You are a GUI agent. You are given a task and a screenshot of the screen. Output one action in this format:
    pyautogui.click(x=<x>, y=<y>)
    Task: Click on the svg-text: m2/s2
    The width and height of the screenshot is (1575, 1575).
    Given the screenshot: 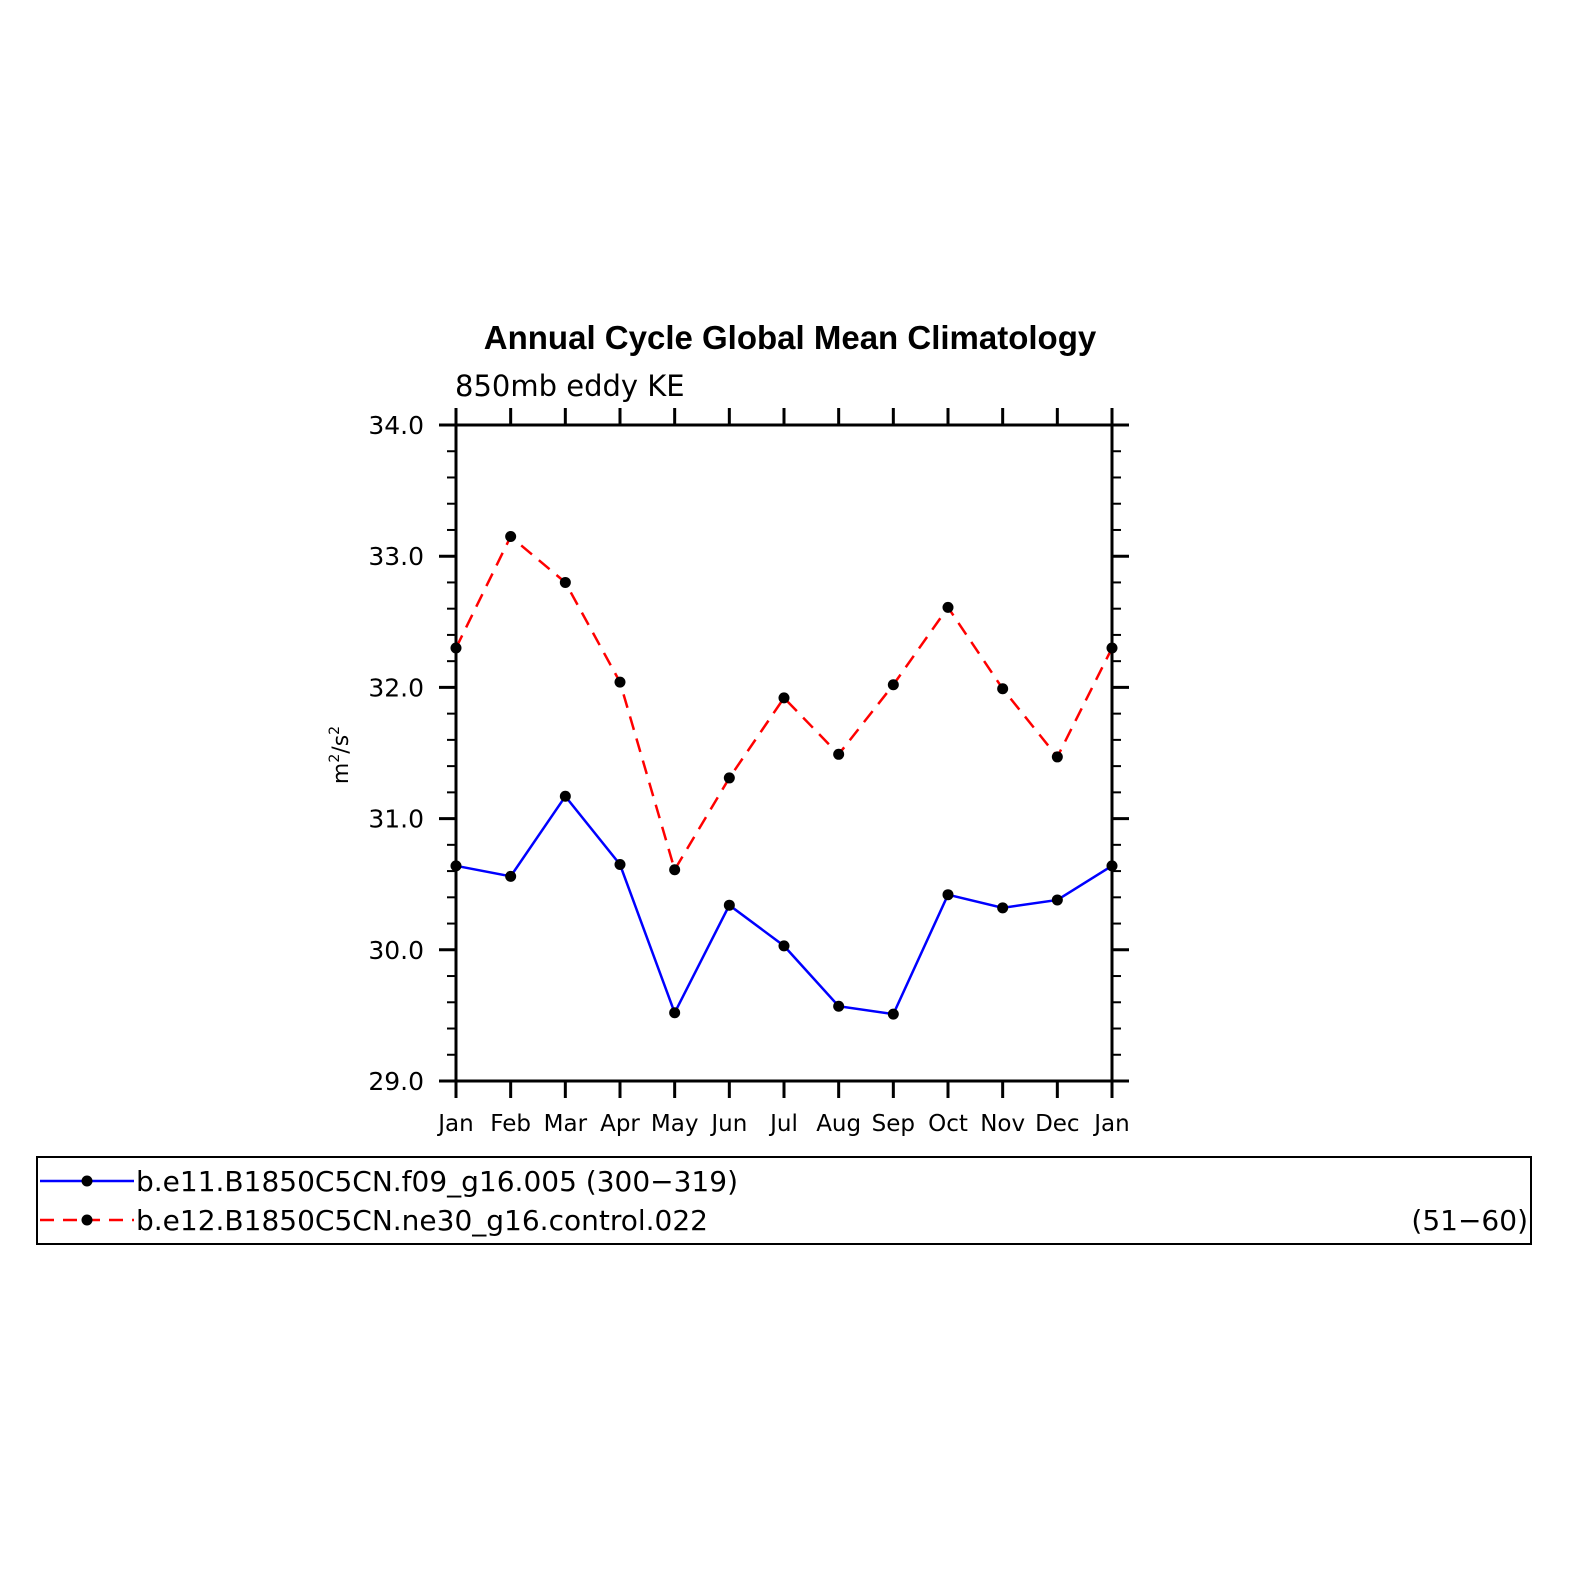 What is the action you would take?
    pyautogui.click(x=340, y=755)
    